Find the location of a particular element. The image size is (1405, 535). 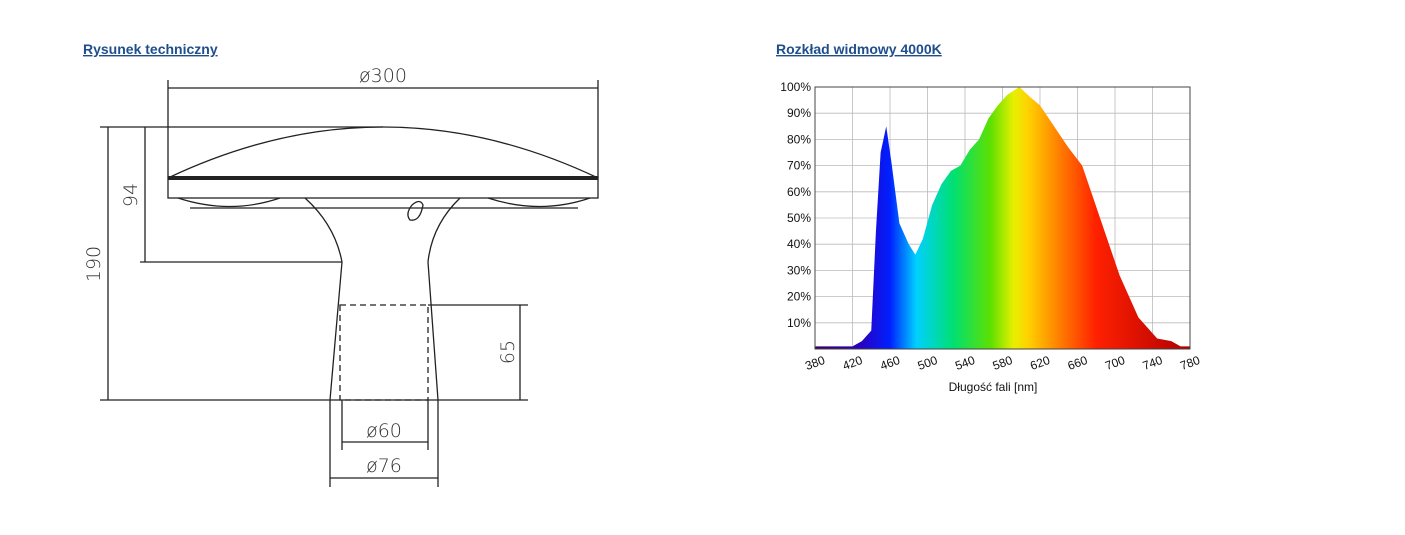

y-tick-label: 20% is located at coordinates (799, 297).